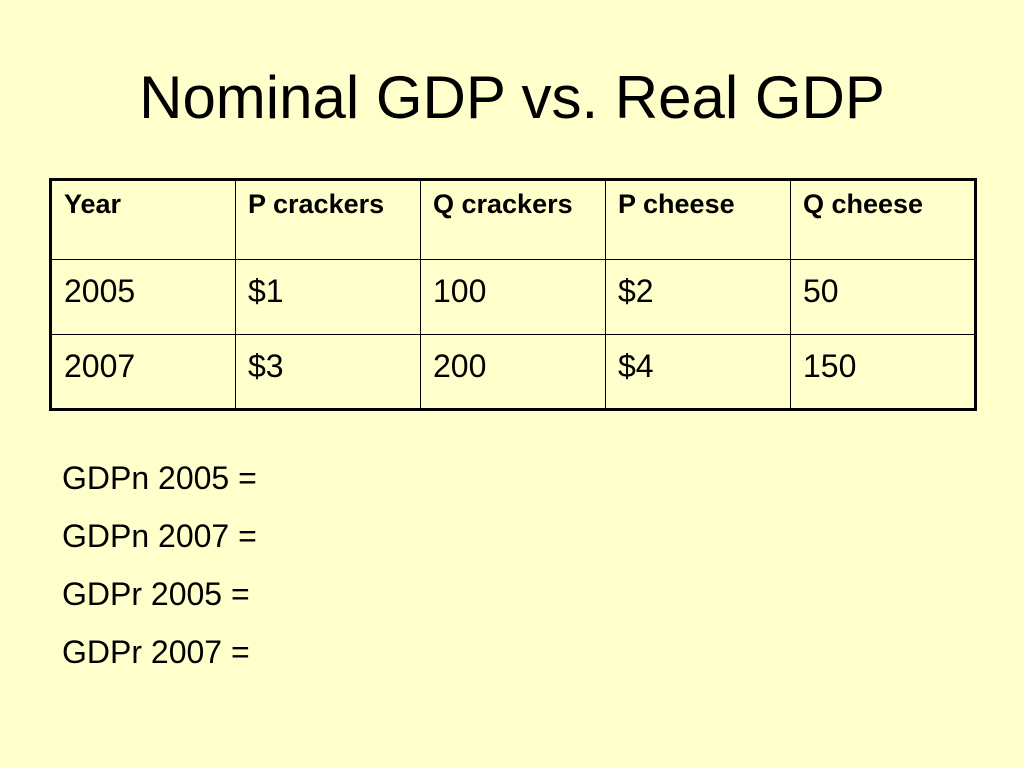  Describe the element at coordinates (143, 297) in the screenshot. I see `cell-year: 2005` at that location.